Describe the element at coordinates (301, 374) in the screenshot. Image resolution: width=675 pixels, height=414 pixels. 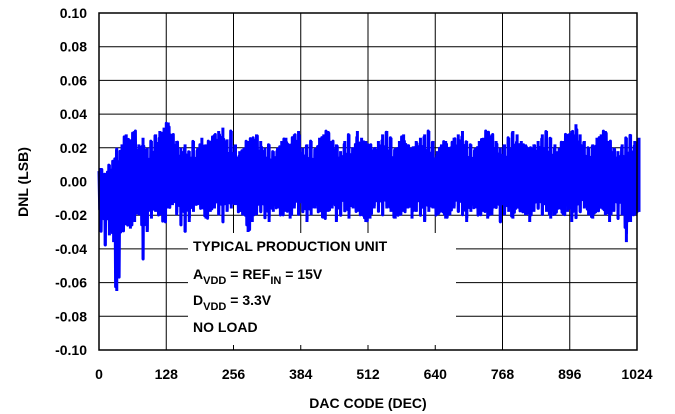
I see `x-tick-label: 384` at that location.